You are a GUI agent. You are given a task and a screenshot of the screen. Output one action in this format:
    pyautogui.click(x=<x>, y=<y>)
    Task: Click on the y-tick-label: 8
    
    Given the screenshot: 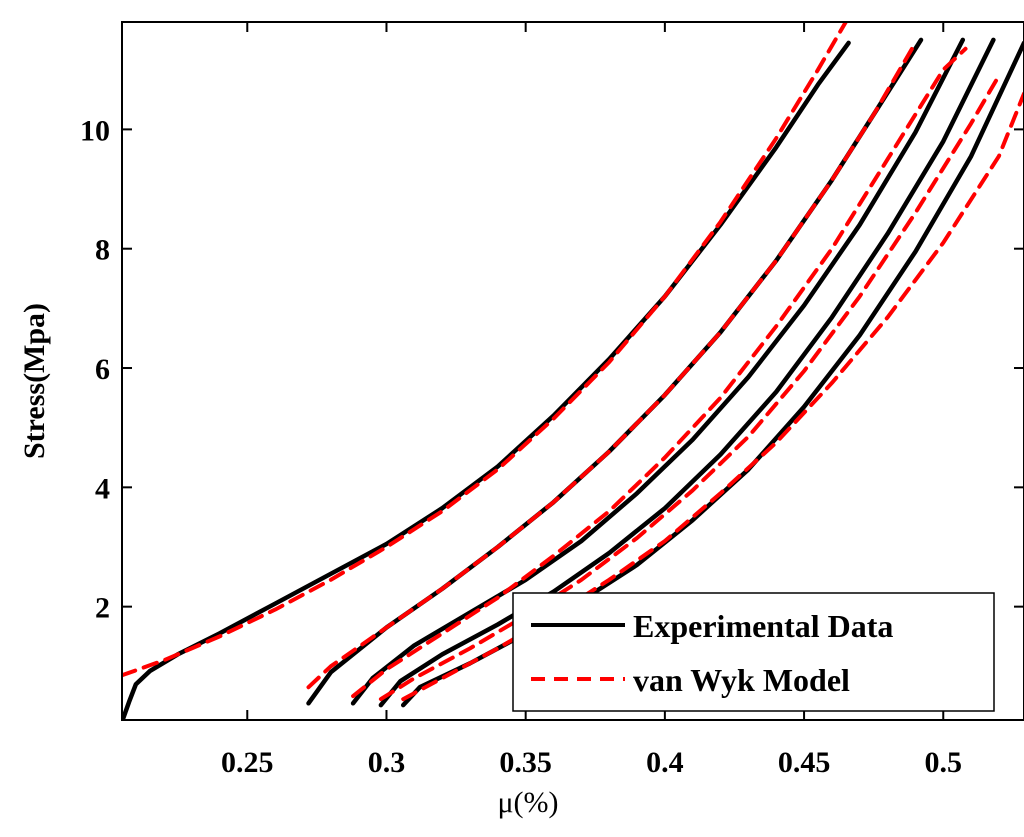 What is the action you would take?
    pyautogui.click(x=102, y=250)
    